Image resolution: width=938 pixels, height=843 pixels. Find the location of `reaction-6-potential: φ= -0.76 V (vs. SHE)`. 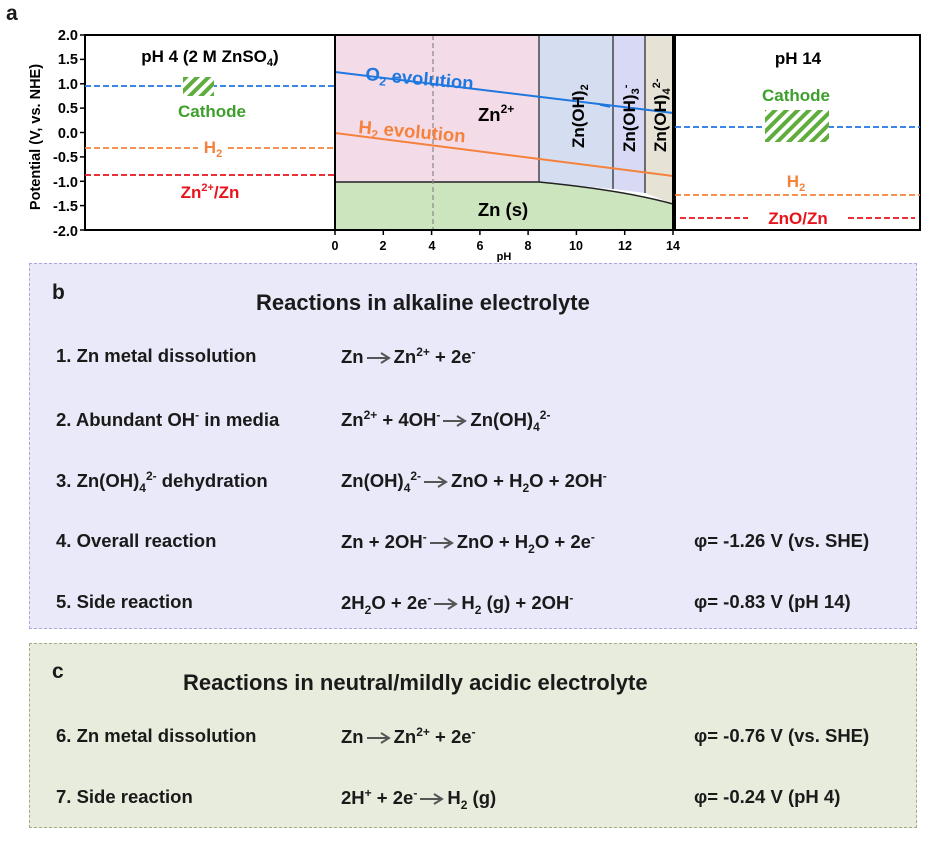

reaction-6-potential: φ= -0.76 V (vs. SHE) is located at coordinates (782, 735).